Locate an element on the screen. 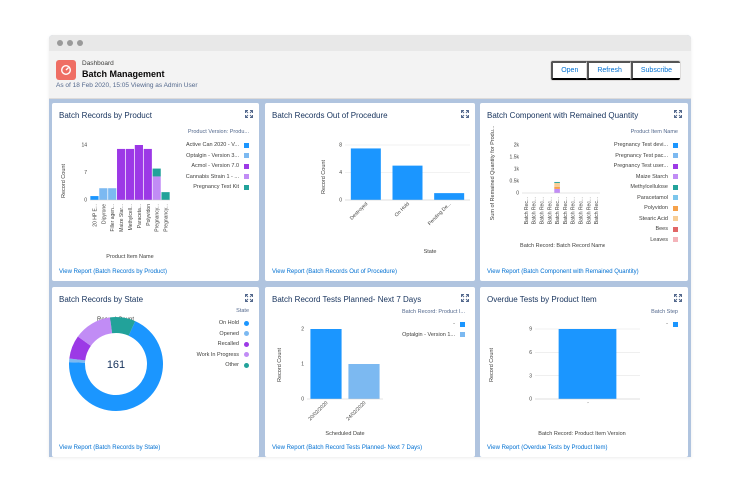 This screenshot has width=740, height=492. legend-item: Methylcellulose is located at coordinates (646, 187).